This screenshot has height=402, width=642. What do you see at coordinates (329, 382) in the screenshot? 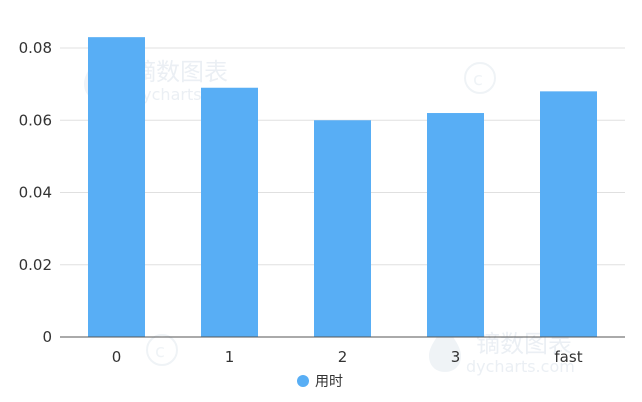
I see `legend-label: 用时` at bounding box center [329, 382].